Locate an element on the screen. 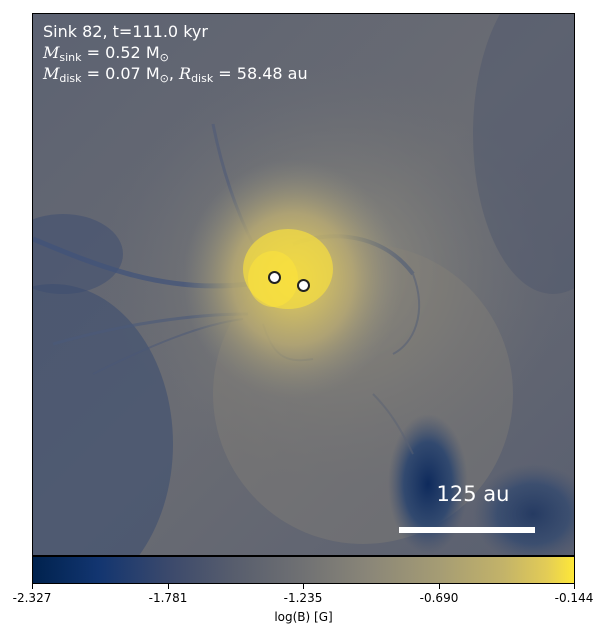 The width and height of the screenshot is (606, 636). msink-solar-symbol: ⊙ is located at coordinates (164, 57).